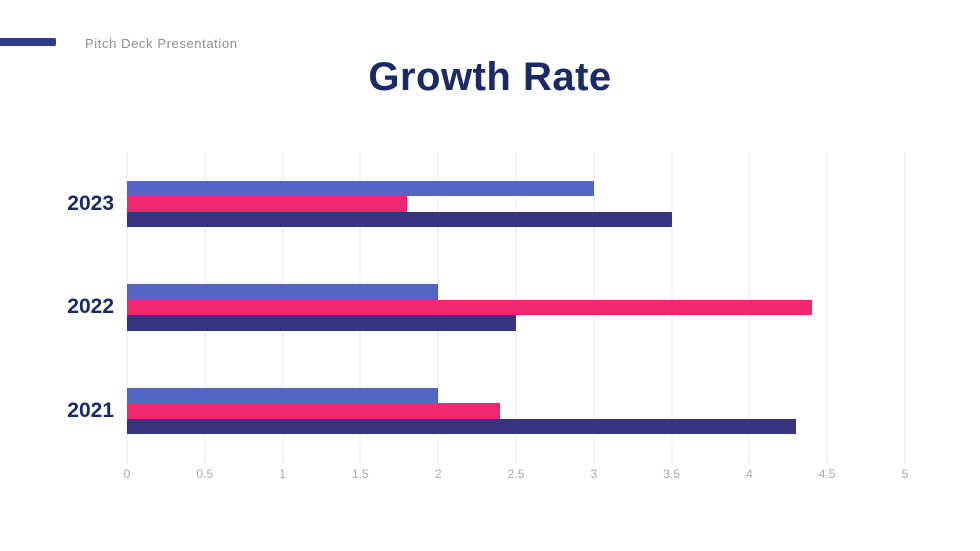 The image size is (980, 551). What do you see at coordinates (90, 203) in the screenshot?
I see `category-label: 2023` at bounding box center [90, 203].